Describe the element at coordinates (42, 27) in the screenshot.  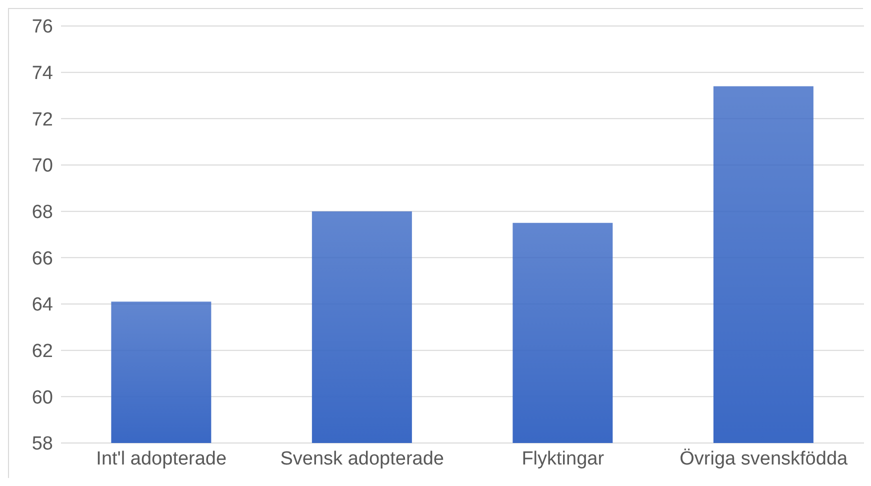
I see `y-tick-label: 76` at that location.